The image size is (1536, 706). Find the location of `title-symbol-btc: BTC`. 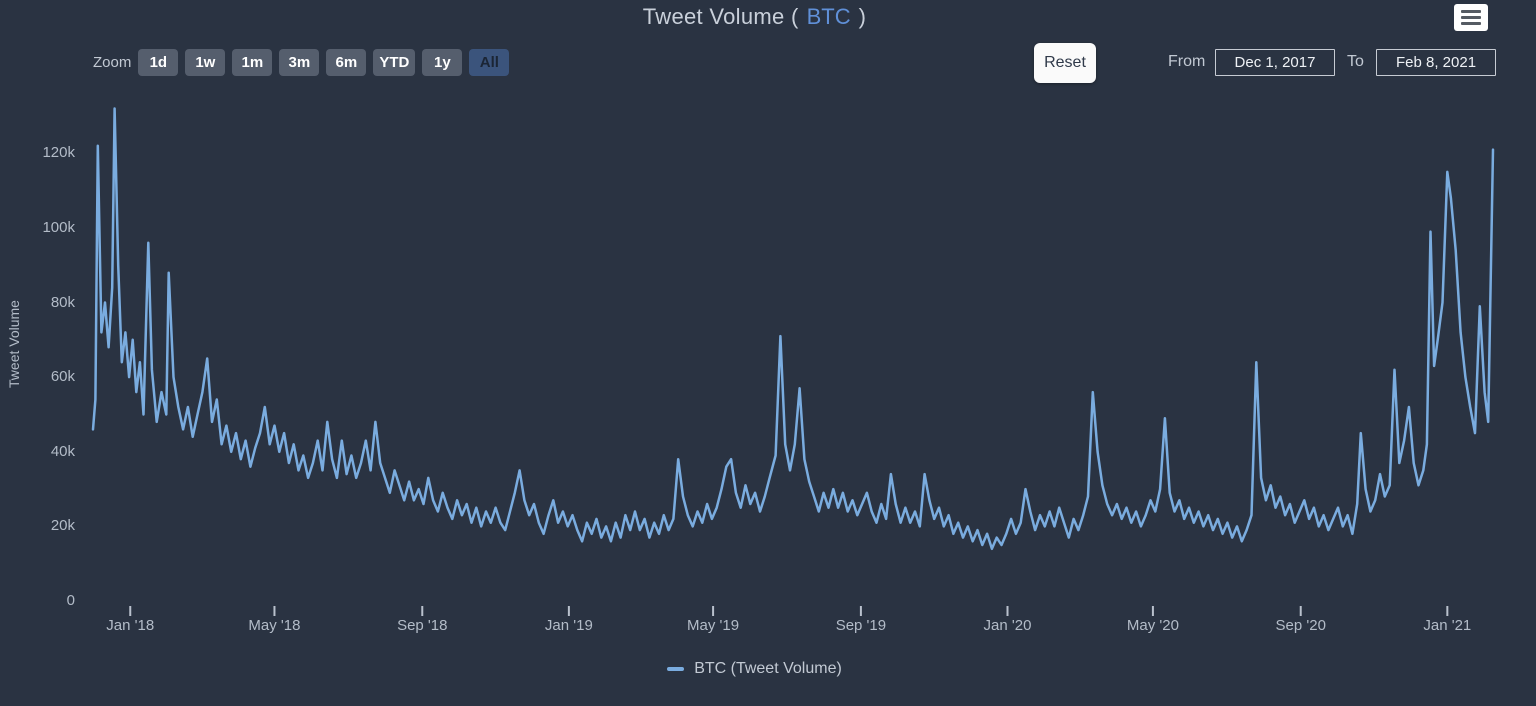

title-symbol-btc: BTC is located at coordinates (828, 16).